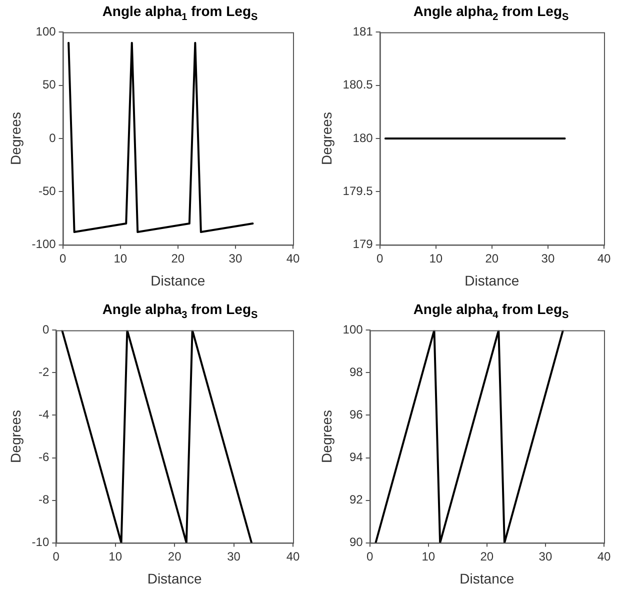 Image resolution: width=623 pixels, height=597 pixels. I want to click on y-tick-label: -8, so click(44, 499).